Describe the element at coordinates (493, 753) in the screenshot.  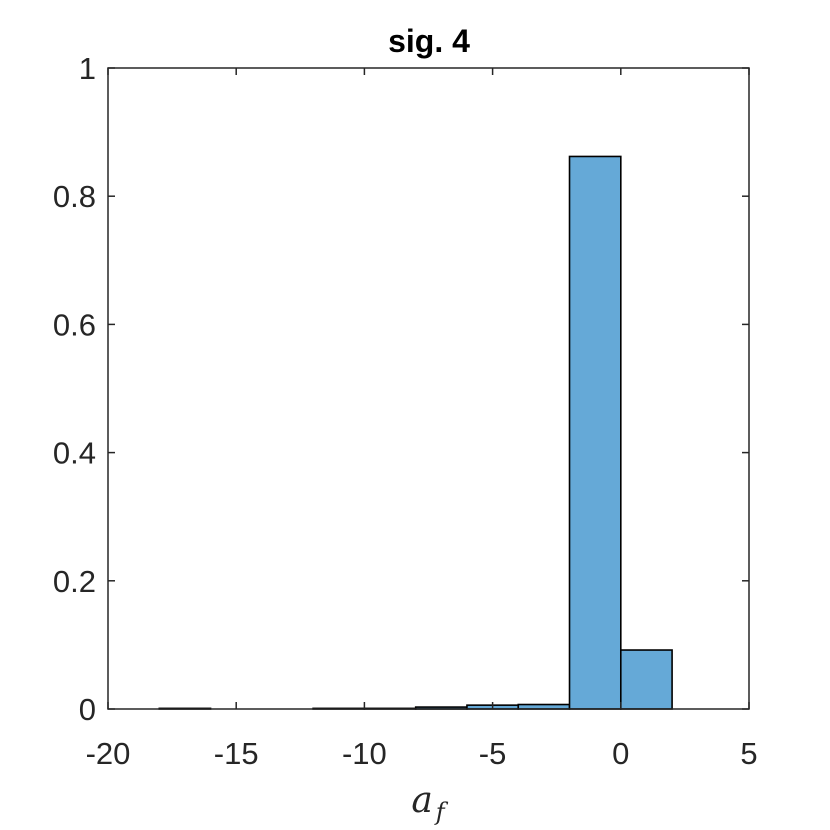
I see `x-tick-label: -5` at that location.